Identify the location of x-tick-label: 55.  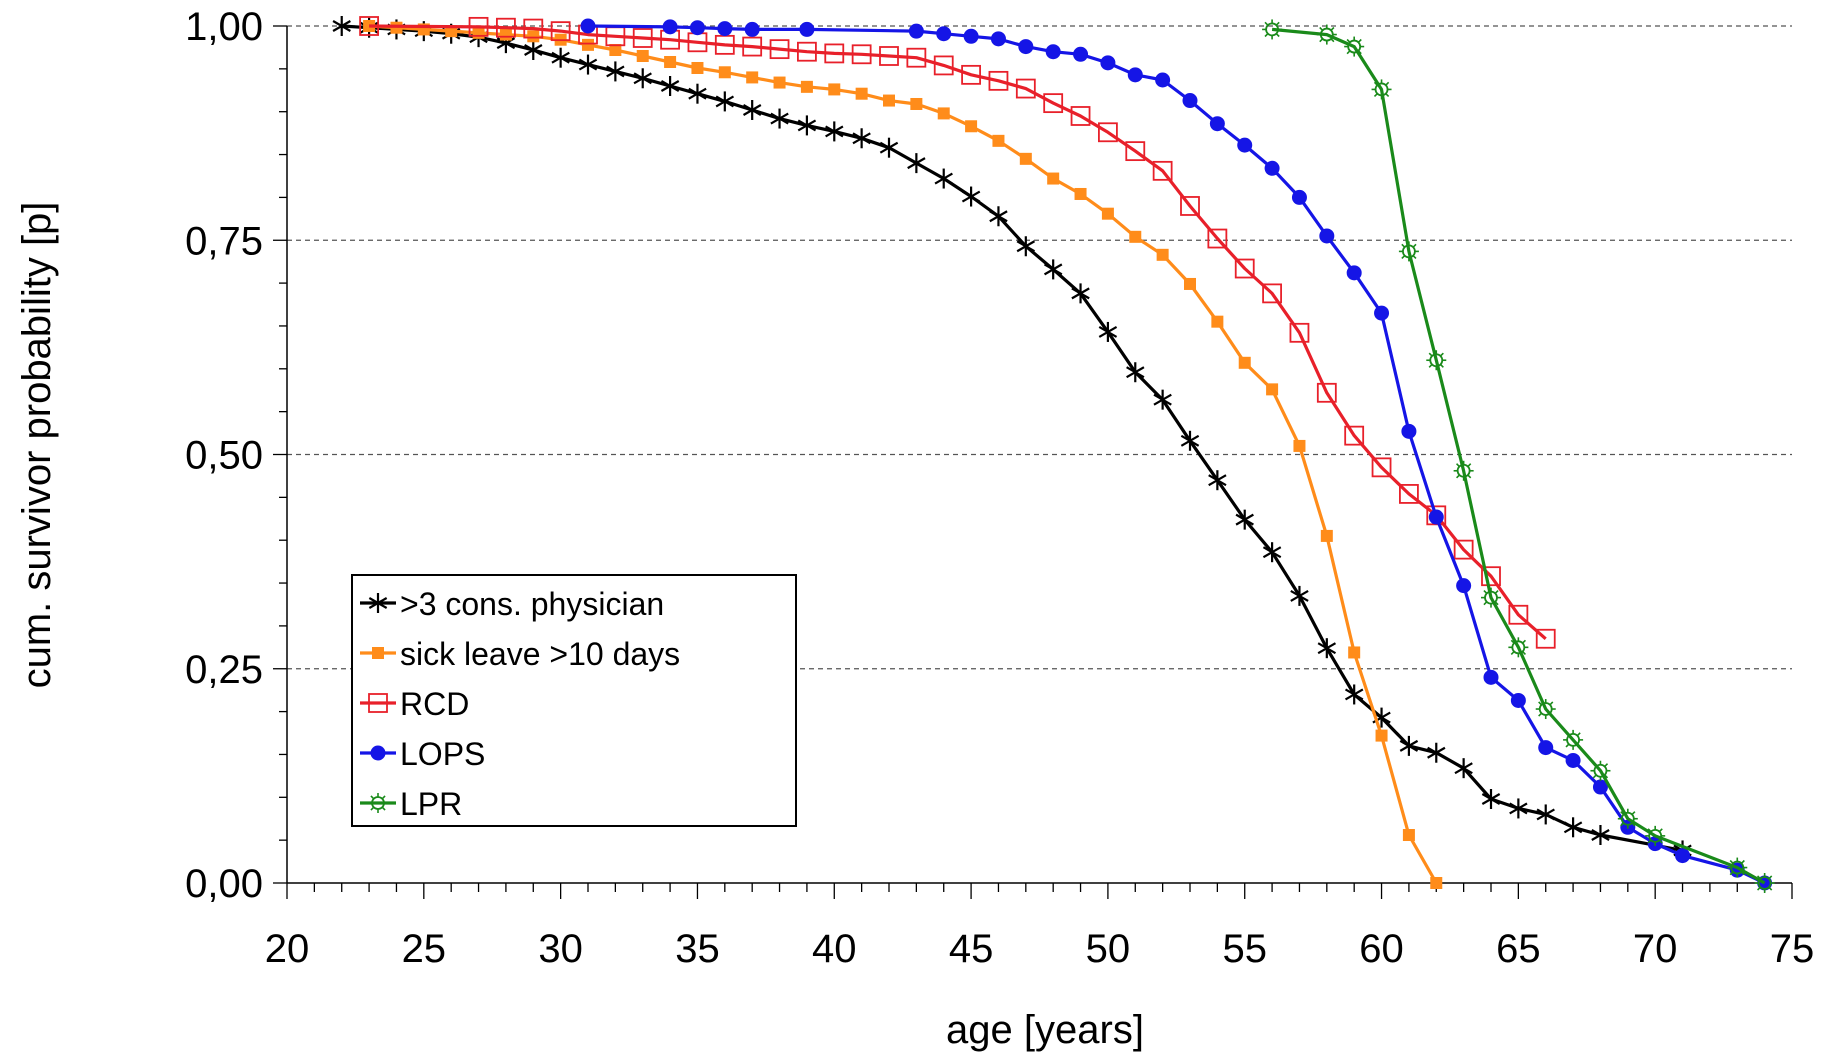
(1244, 949).